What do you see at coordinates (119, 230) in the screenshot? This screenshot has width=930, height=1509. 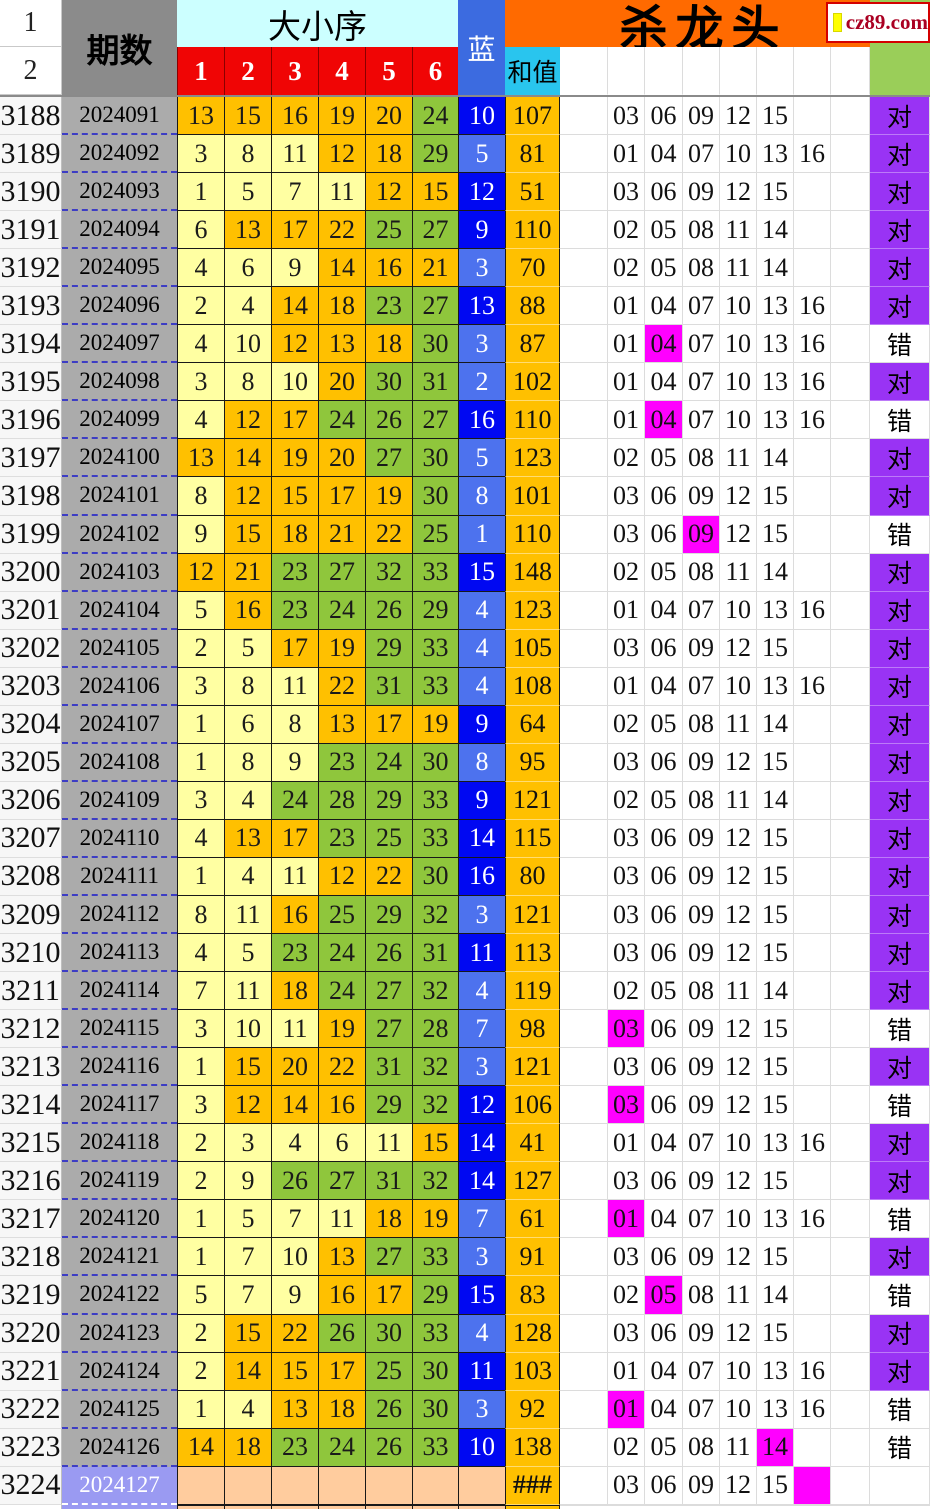 I see `period-cell: 2024094` at bounding box center [119, 230].